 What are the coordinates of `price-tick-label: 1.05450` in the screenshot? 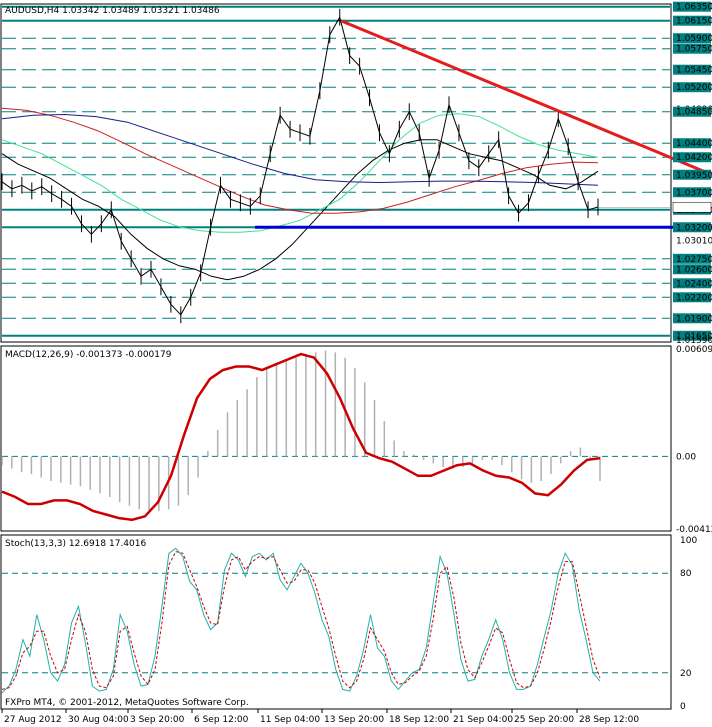 It's located at (694, 71).